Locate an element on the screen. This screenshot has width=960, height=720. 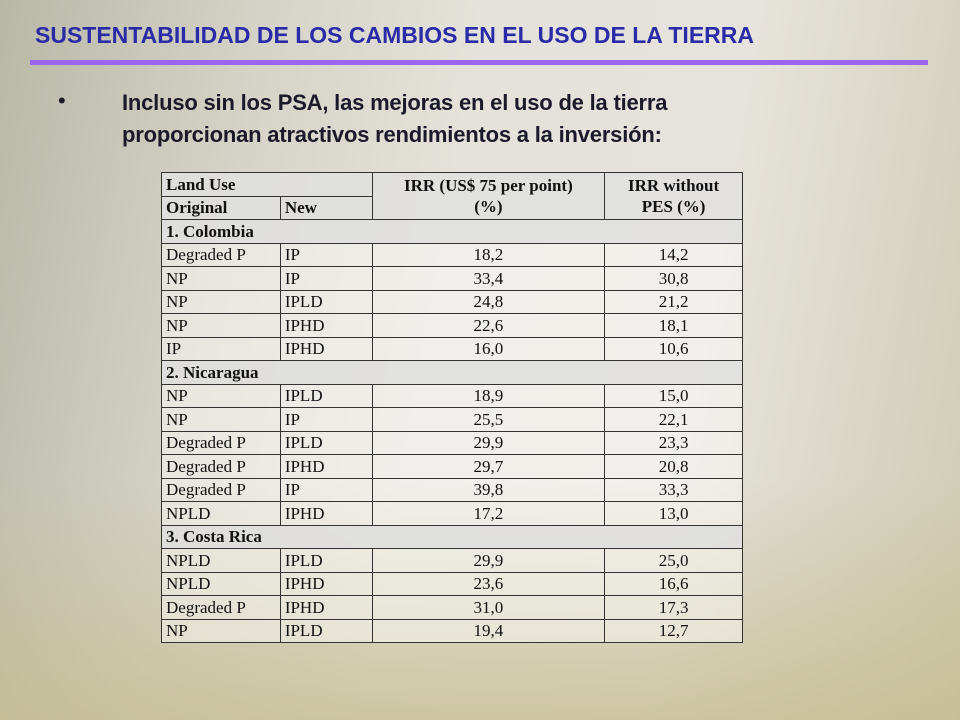
table-cell: 3. Costa Rica is located at coordinates (452, 536).